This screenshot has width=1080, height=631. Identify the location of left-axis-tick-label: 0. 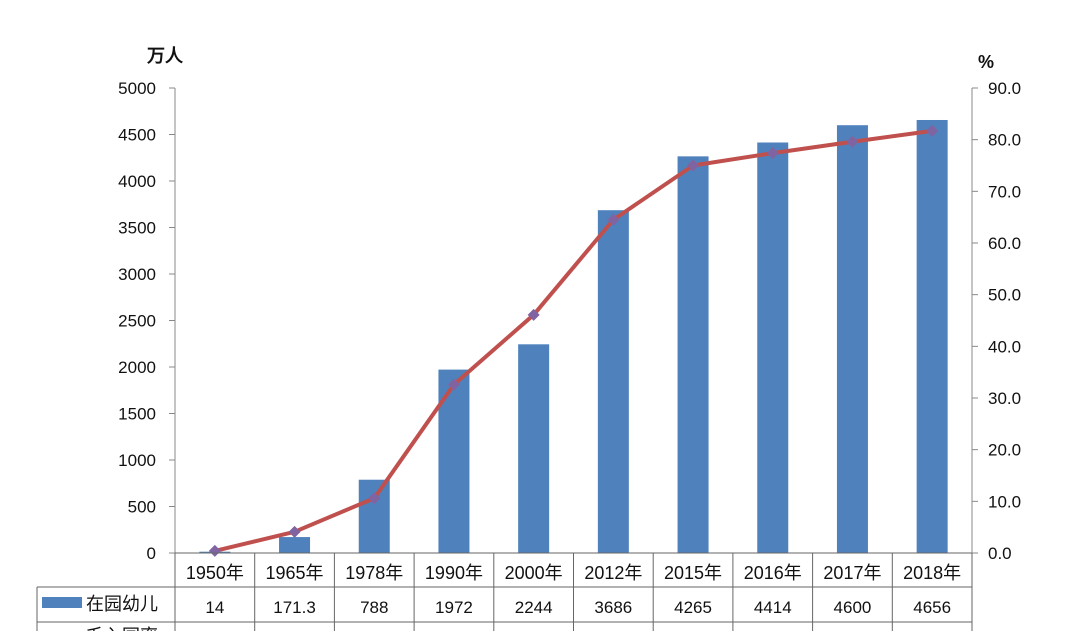
(151, 553).